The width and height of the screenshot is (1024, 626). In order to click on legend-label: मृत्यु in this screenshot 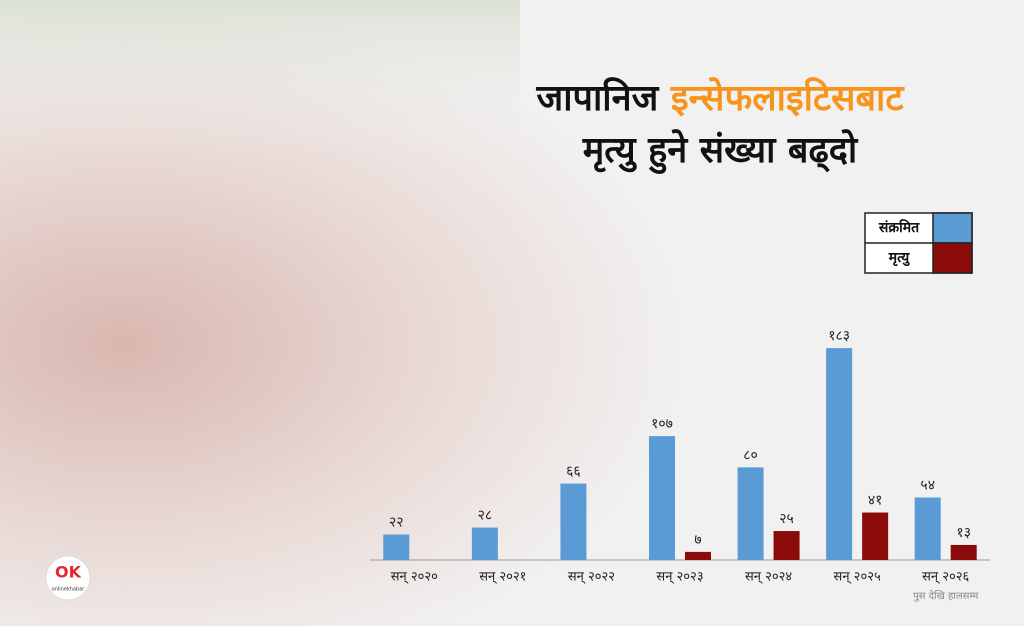, I will do `click(899, 258)`.